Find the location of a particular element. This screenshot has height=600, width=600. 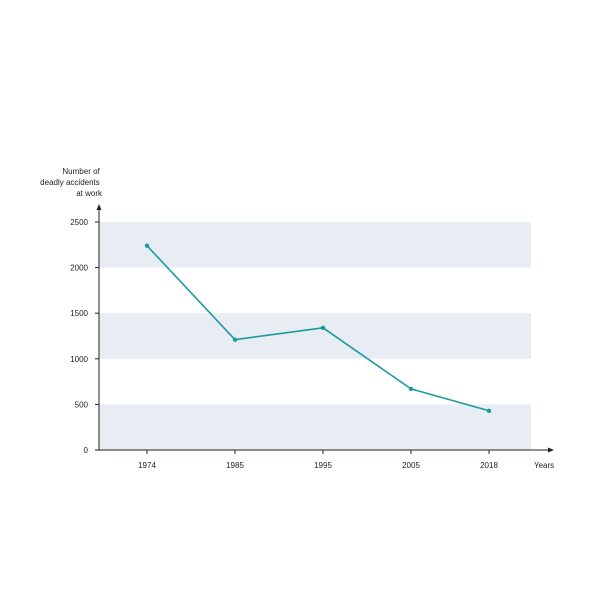

y-tick-label: 2000 is located at coordinates (79, 268).